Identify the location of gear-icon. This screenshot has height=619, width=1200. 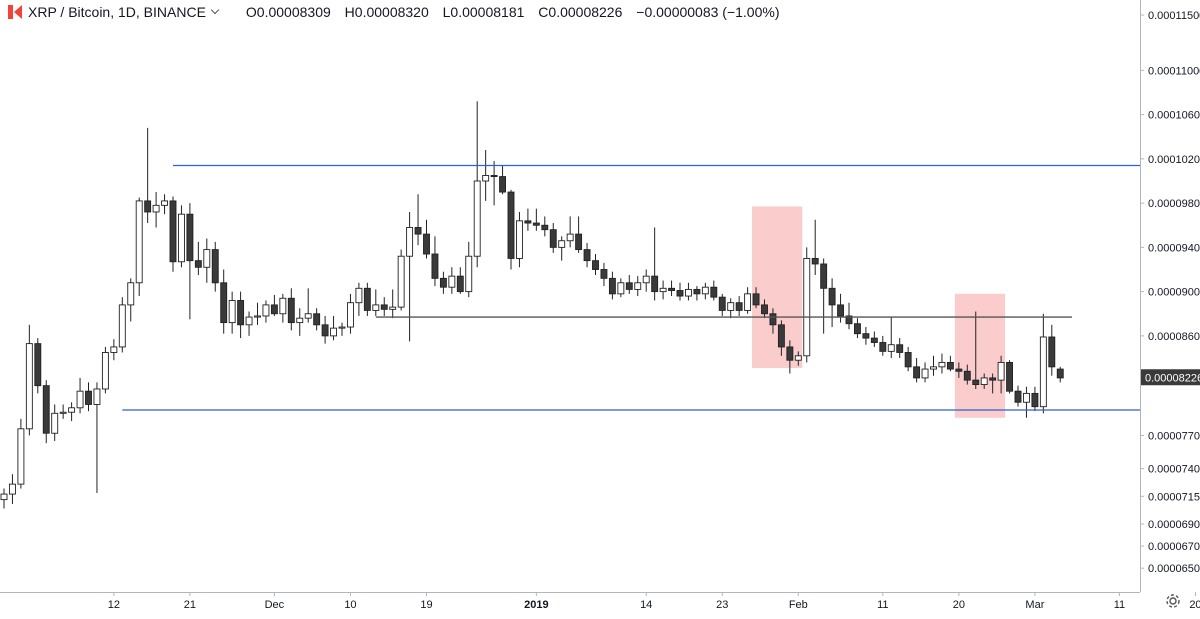
(1173, 601).